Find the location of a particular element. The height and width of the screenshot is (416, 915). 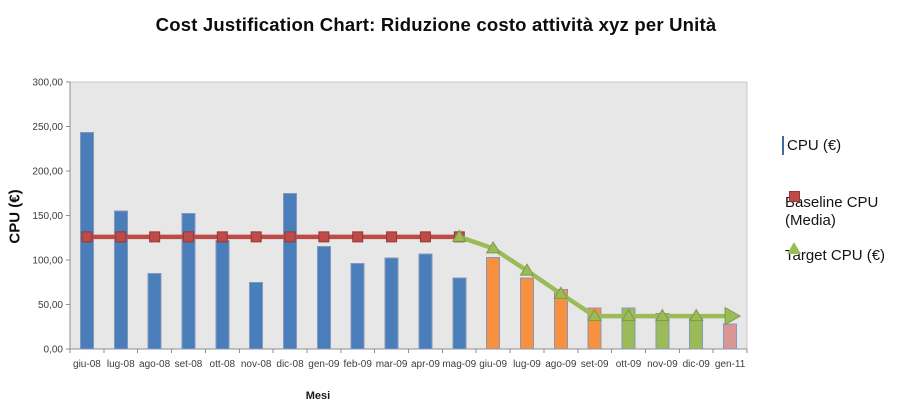

x-tick-label: gen-11 is located at coordinates (730, 364).